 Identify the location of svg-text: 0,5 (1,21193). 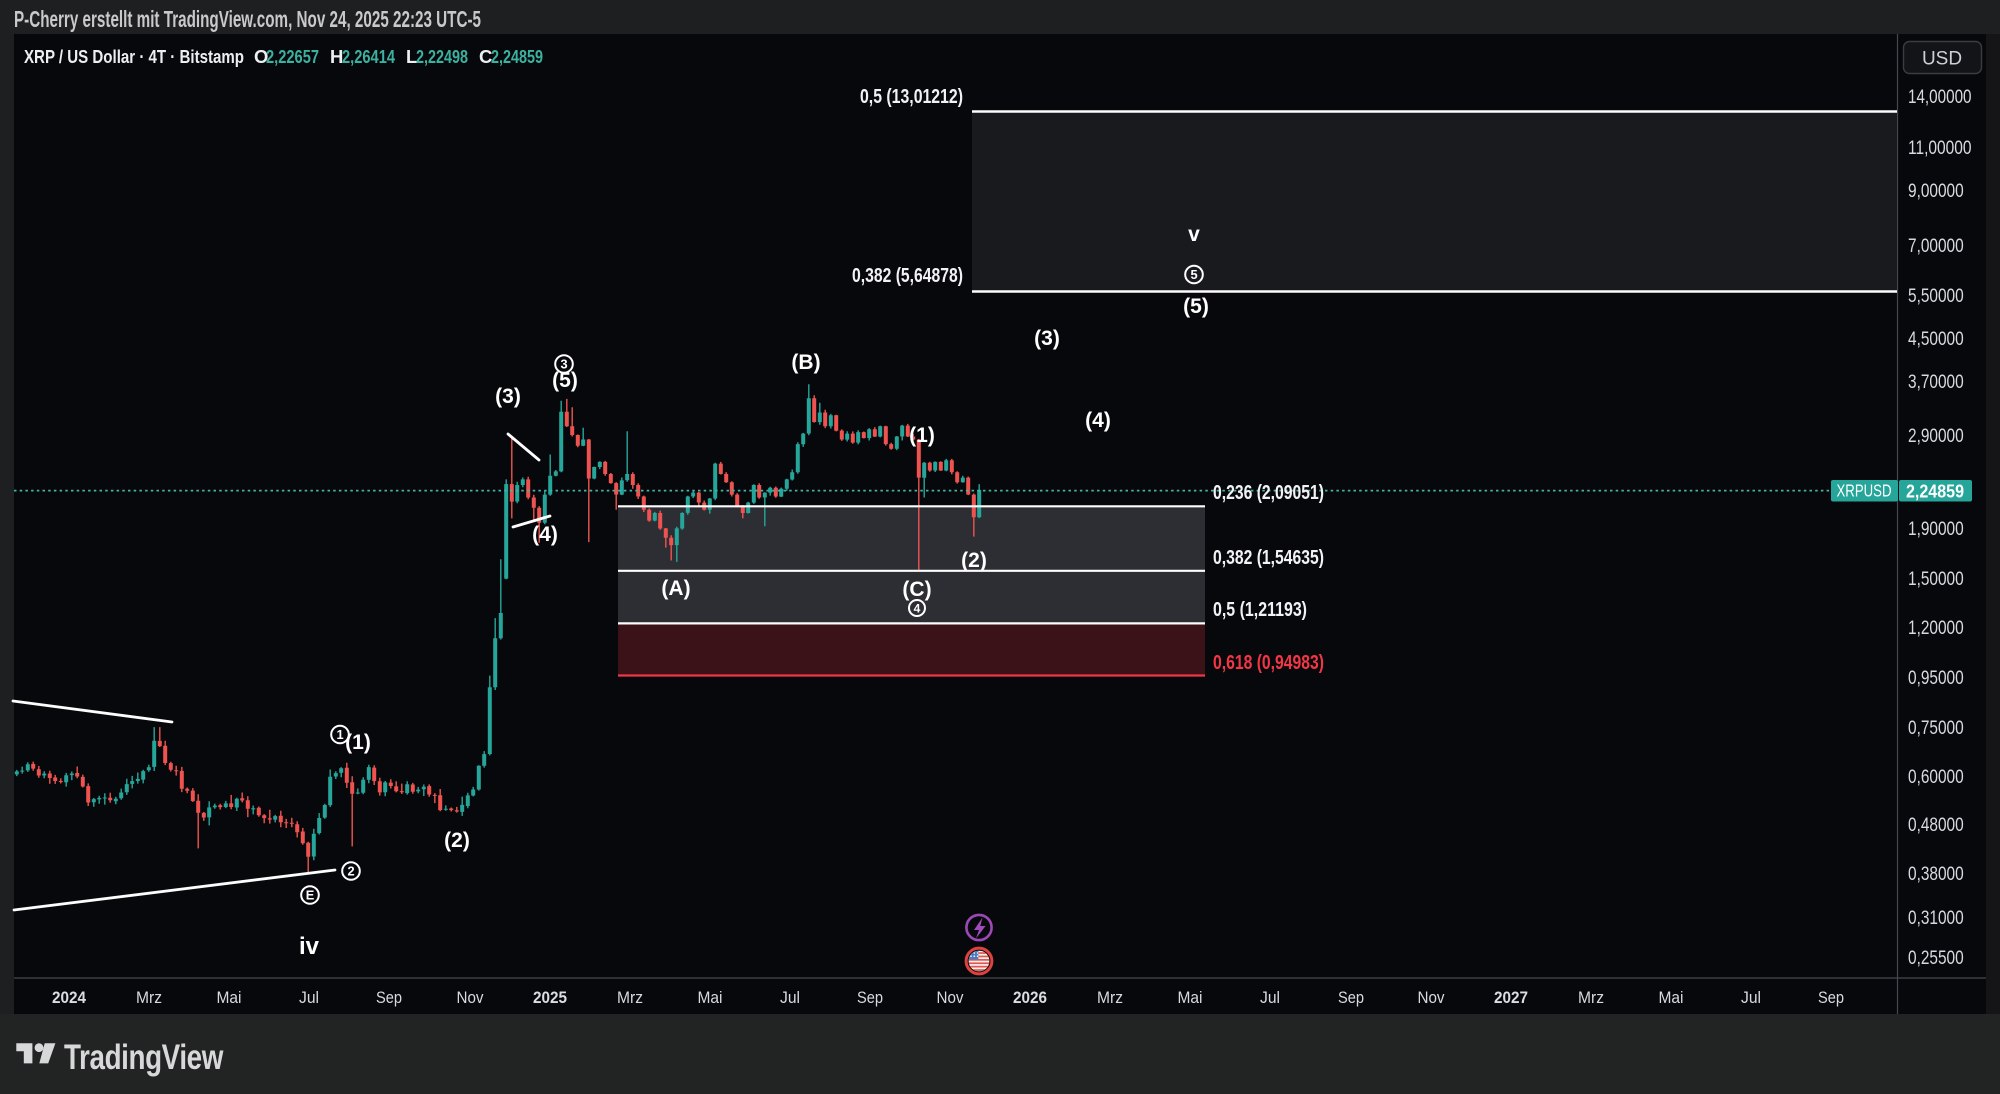
(1260, 610).